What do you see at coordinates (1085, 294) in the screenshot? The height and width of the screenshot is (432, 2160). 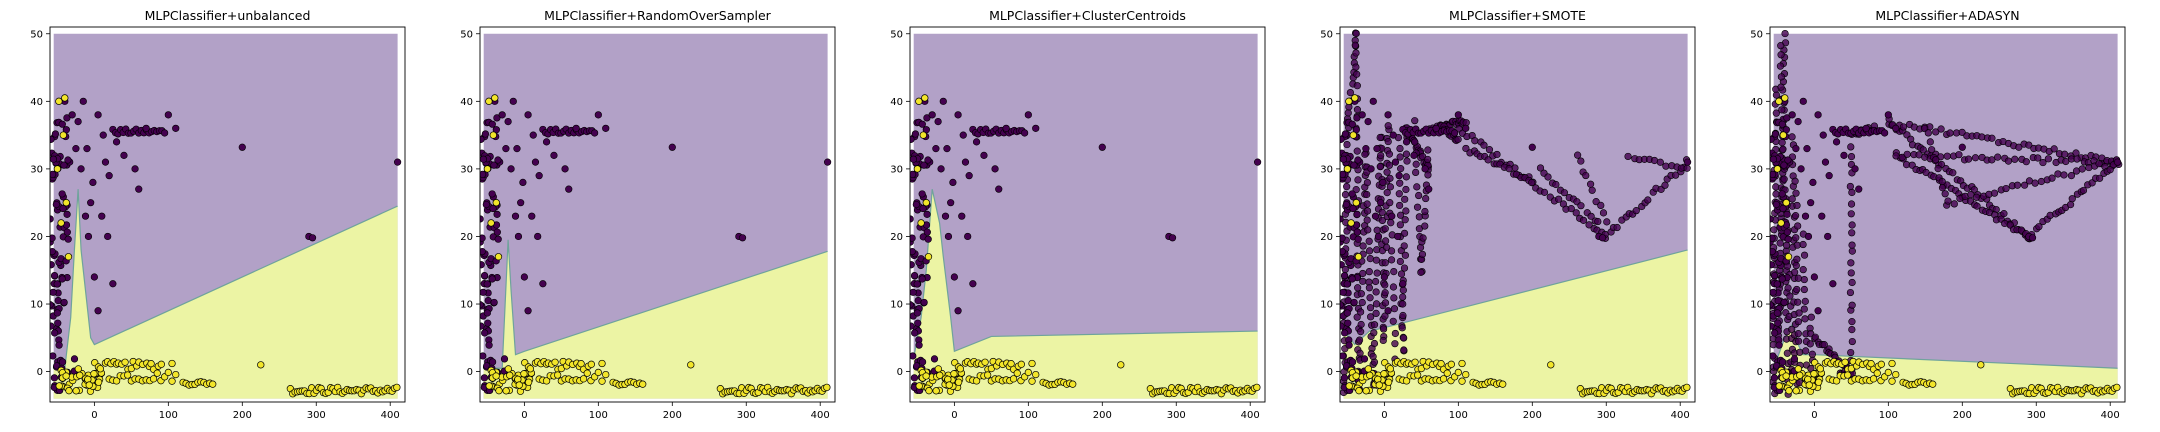 I see `region-minority` at bounding box center [1085, 294].